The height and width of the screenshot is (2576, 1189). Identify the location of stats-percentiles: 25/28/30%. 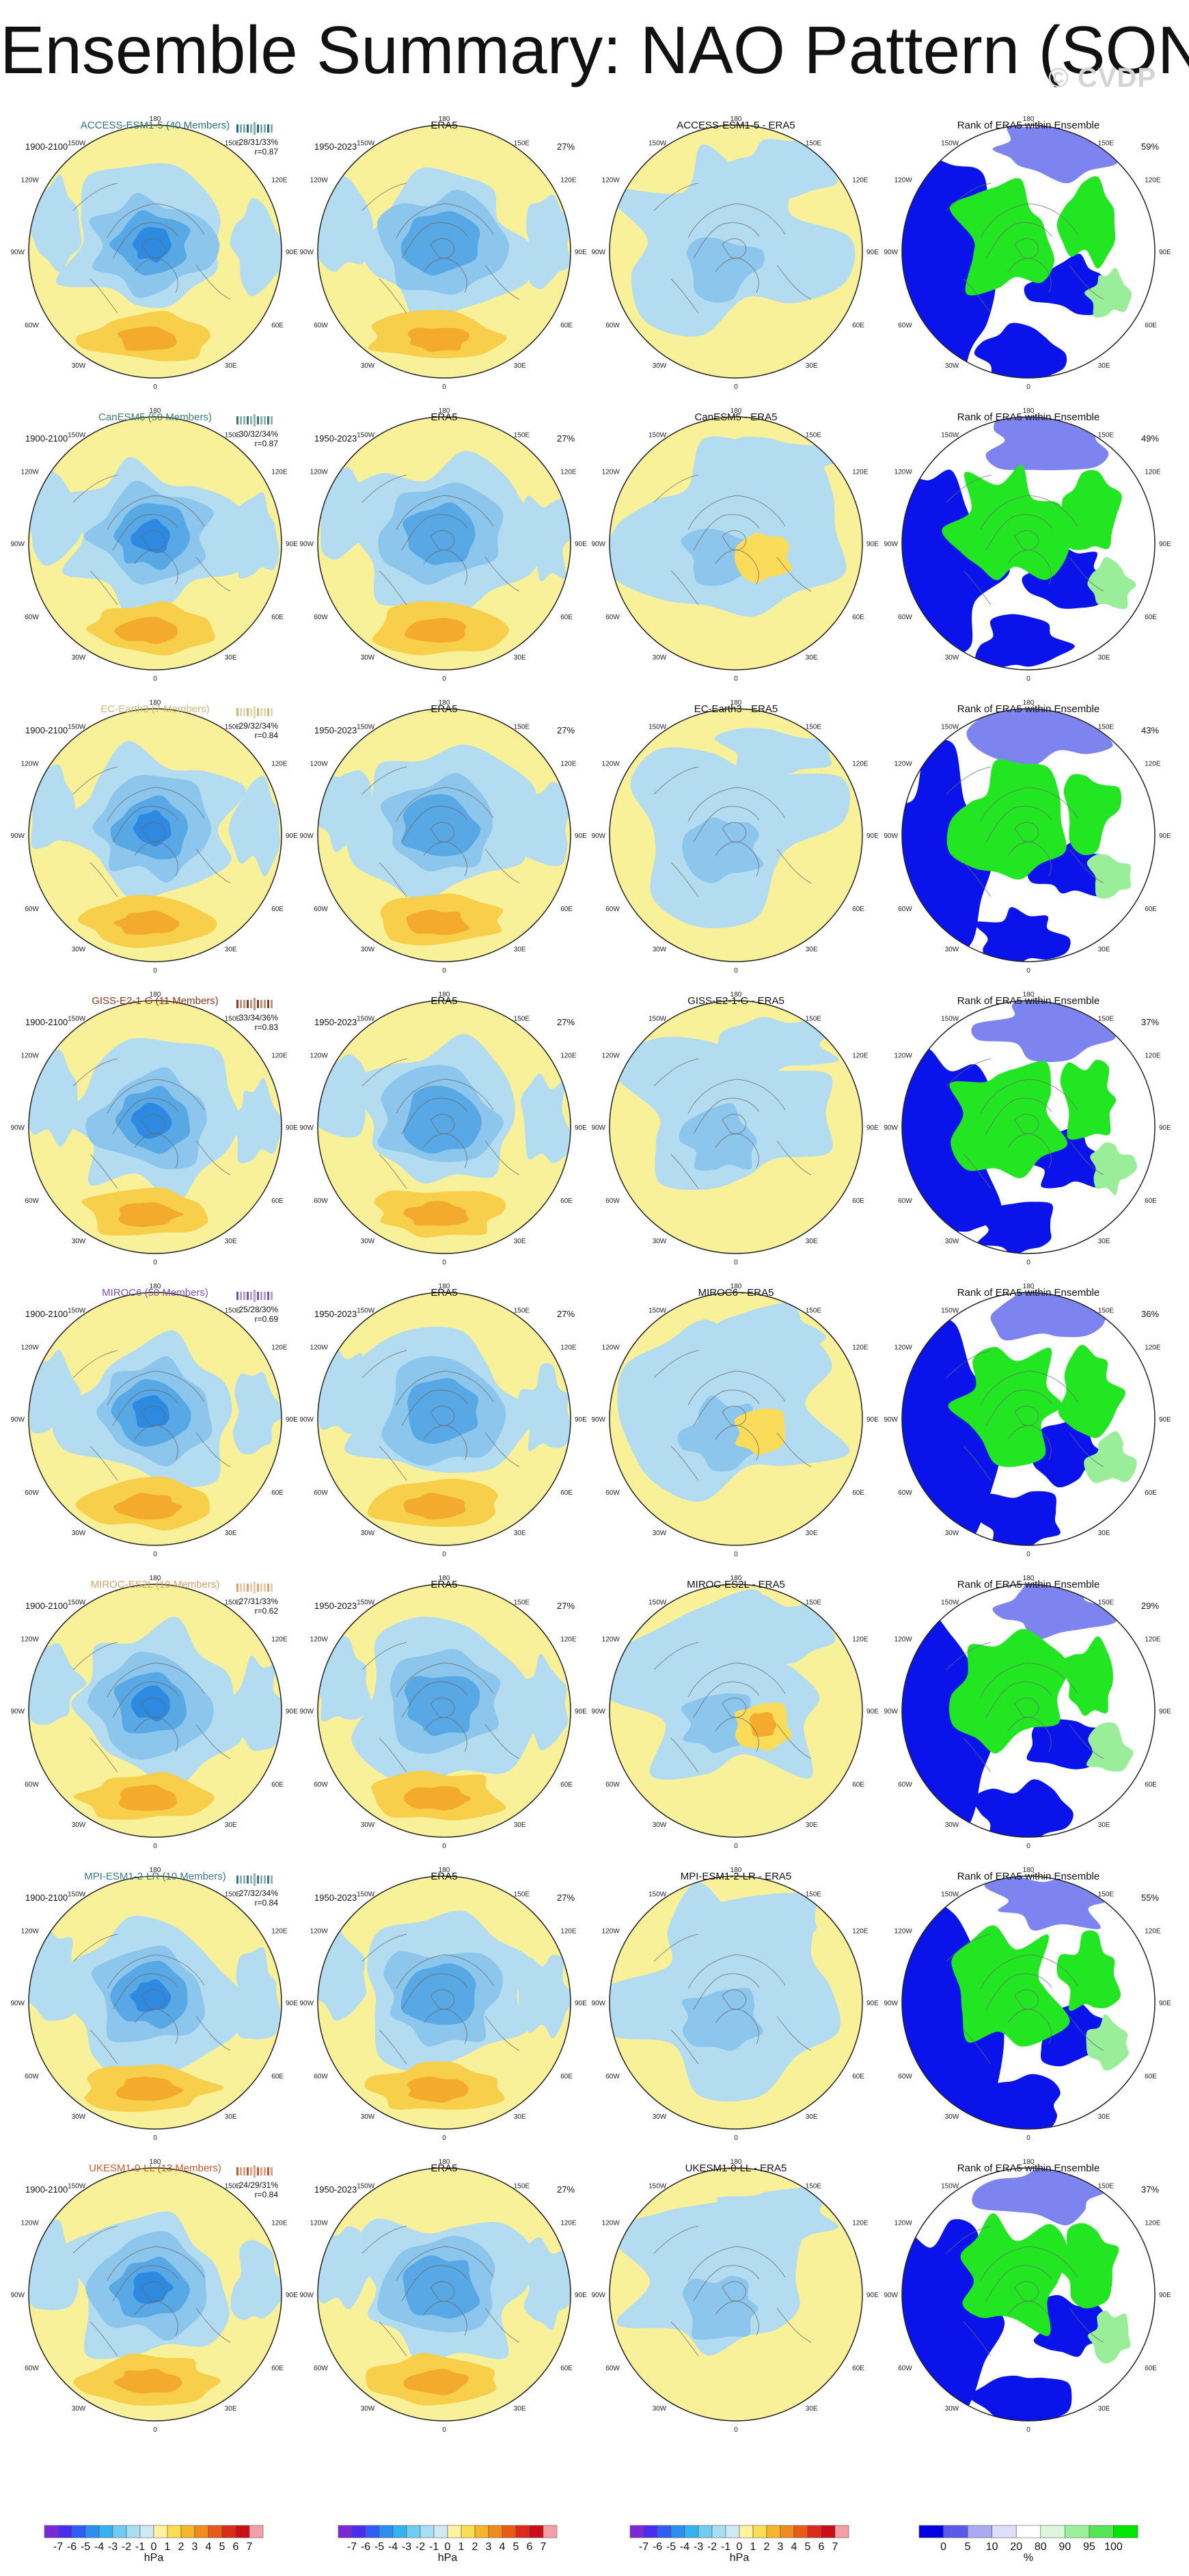
(258, 1309).